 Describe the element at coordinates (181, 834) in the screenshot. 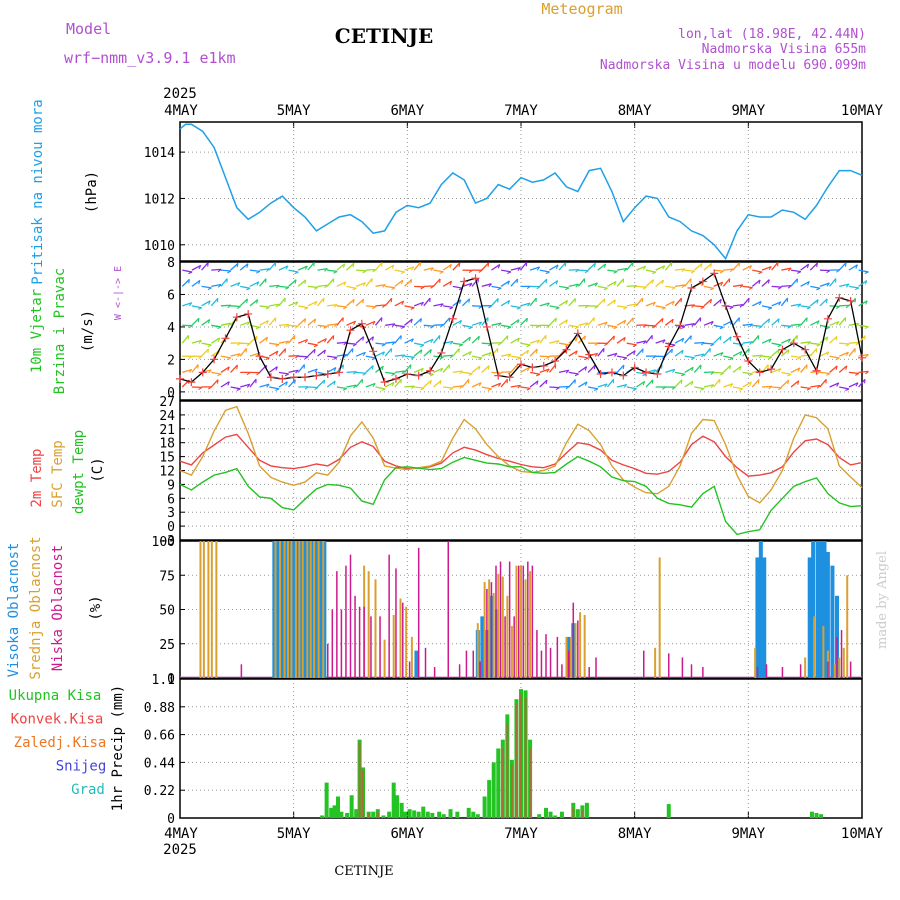

I see `time-tick-bottom: 4MAY` at that location.